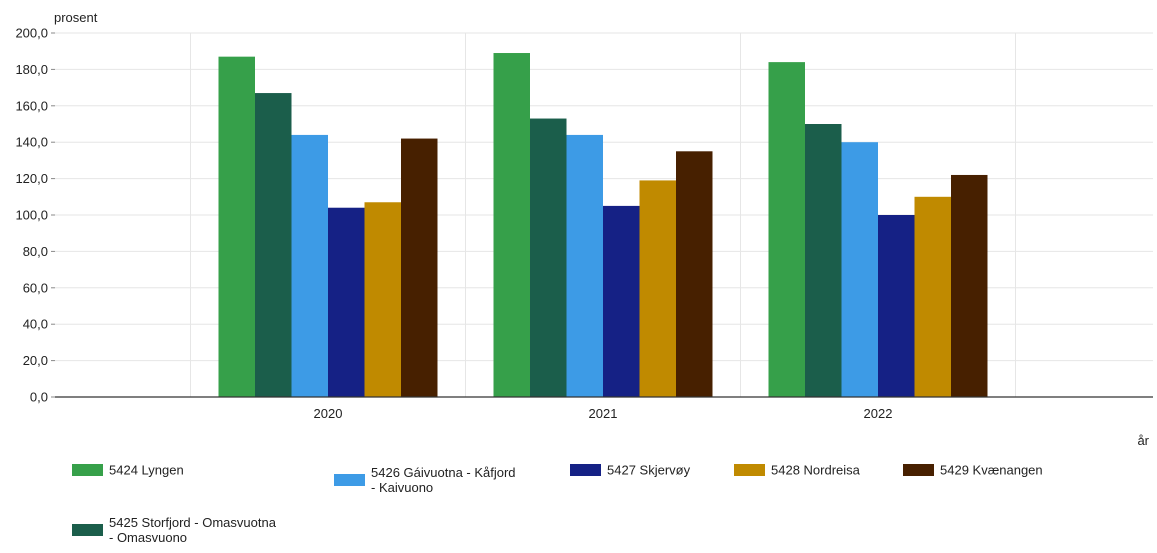 This screenshot has height=553, width=1157. Describe the element at coordinates (148, 537) in the screenshot. I see `legend-label: - Omasvuono` at that location.